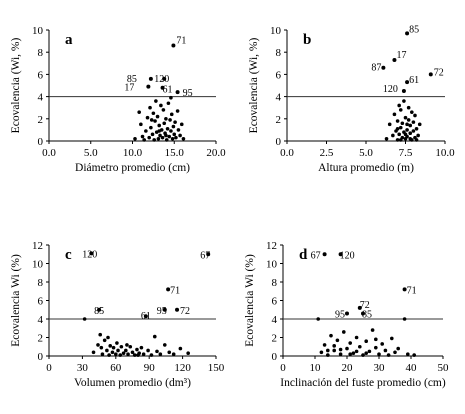  I want to click on x-tick-label: 0.0, so click(49, 153).